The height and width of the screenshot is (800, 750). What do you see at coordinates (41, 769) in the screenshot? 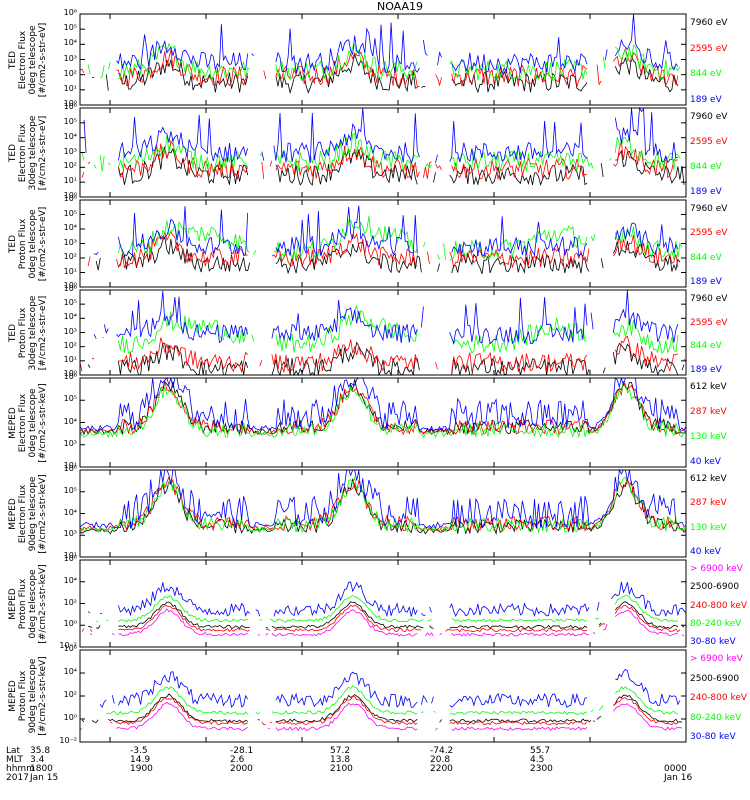
I see `orbit-value: 1800` at bounding box center [41, 769].